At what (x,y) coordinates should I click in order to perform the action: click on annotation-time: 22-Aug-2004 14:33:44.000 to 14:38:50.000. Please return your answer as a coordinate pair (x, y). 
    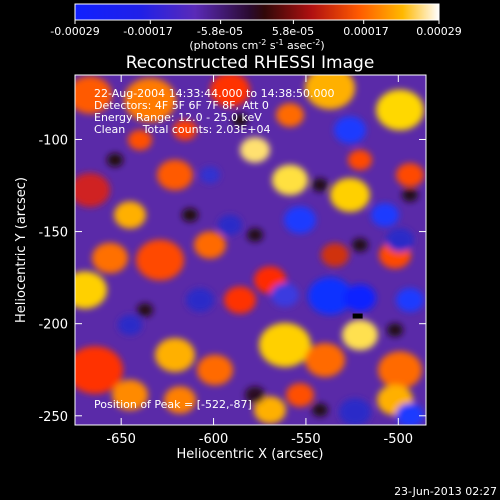
    Looking at the image, I should click on (214, 93).